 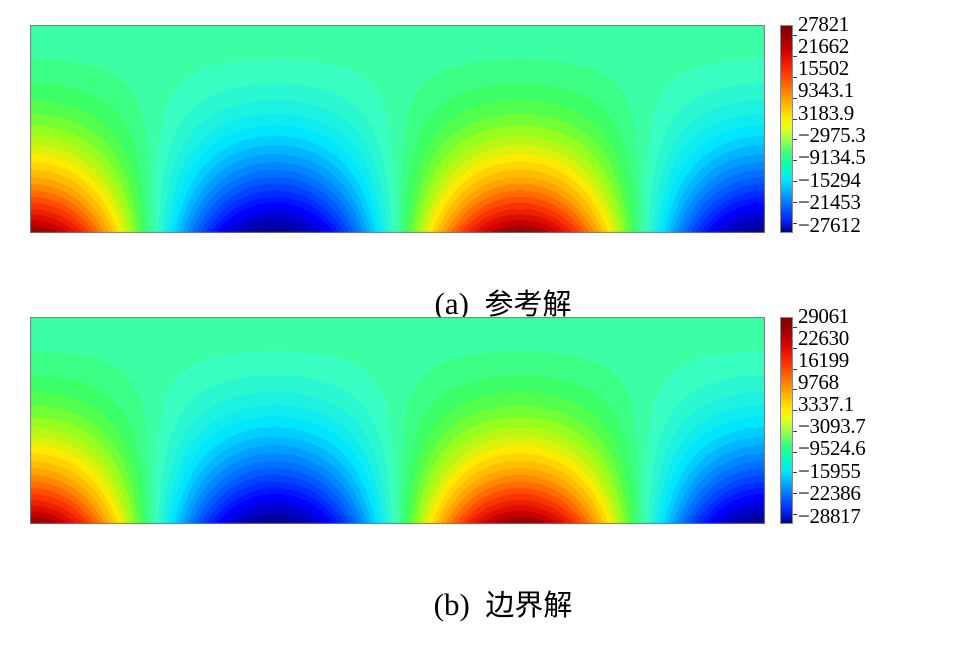 I want to click on colorbar-ticks-b, so click(x=795, y=420).